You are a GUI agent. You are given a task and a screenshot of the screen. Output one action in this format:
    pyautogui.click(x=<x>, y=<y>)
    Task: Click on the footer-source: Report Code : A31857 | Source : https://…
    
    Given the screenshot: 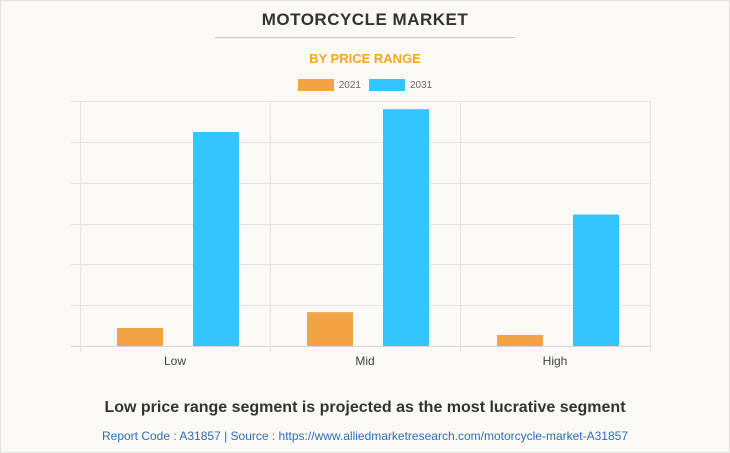 What is the action you would take?
    pyautogui.click(x=365, y=436)
    